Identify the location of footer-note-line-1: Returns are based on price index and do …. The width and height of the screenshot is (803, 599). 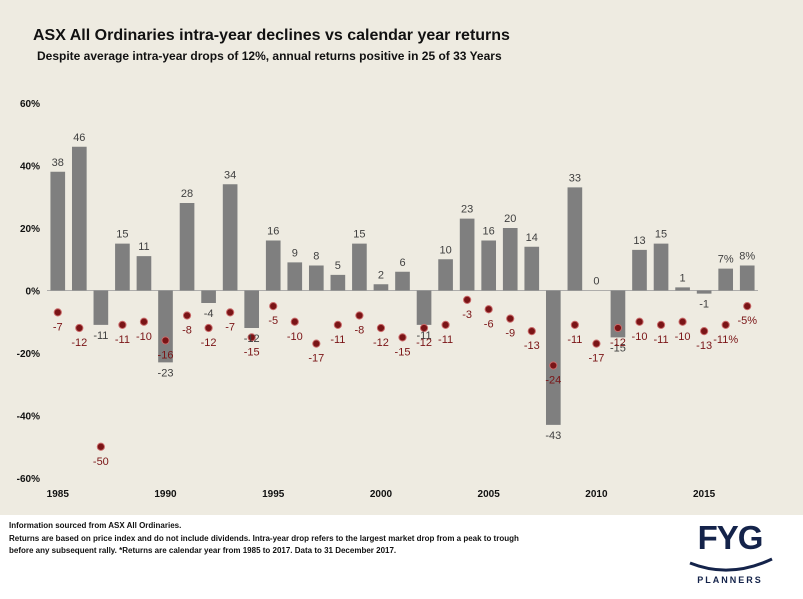
(264, 538).